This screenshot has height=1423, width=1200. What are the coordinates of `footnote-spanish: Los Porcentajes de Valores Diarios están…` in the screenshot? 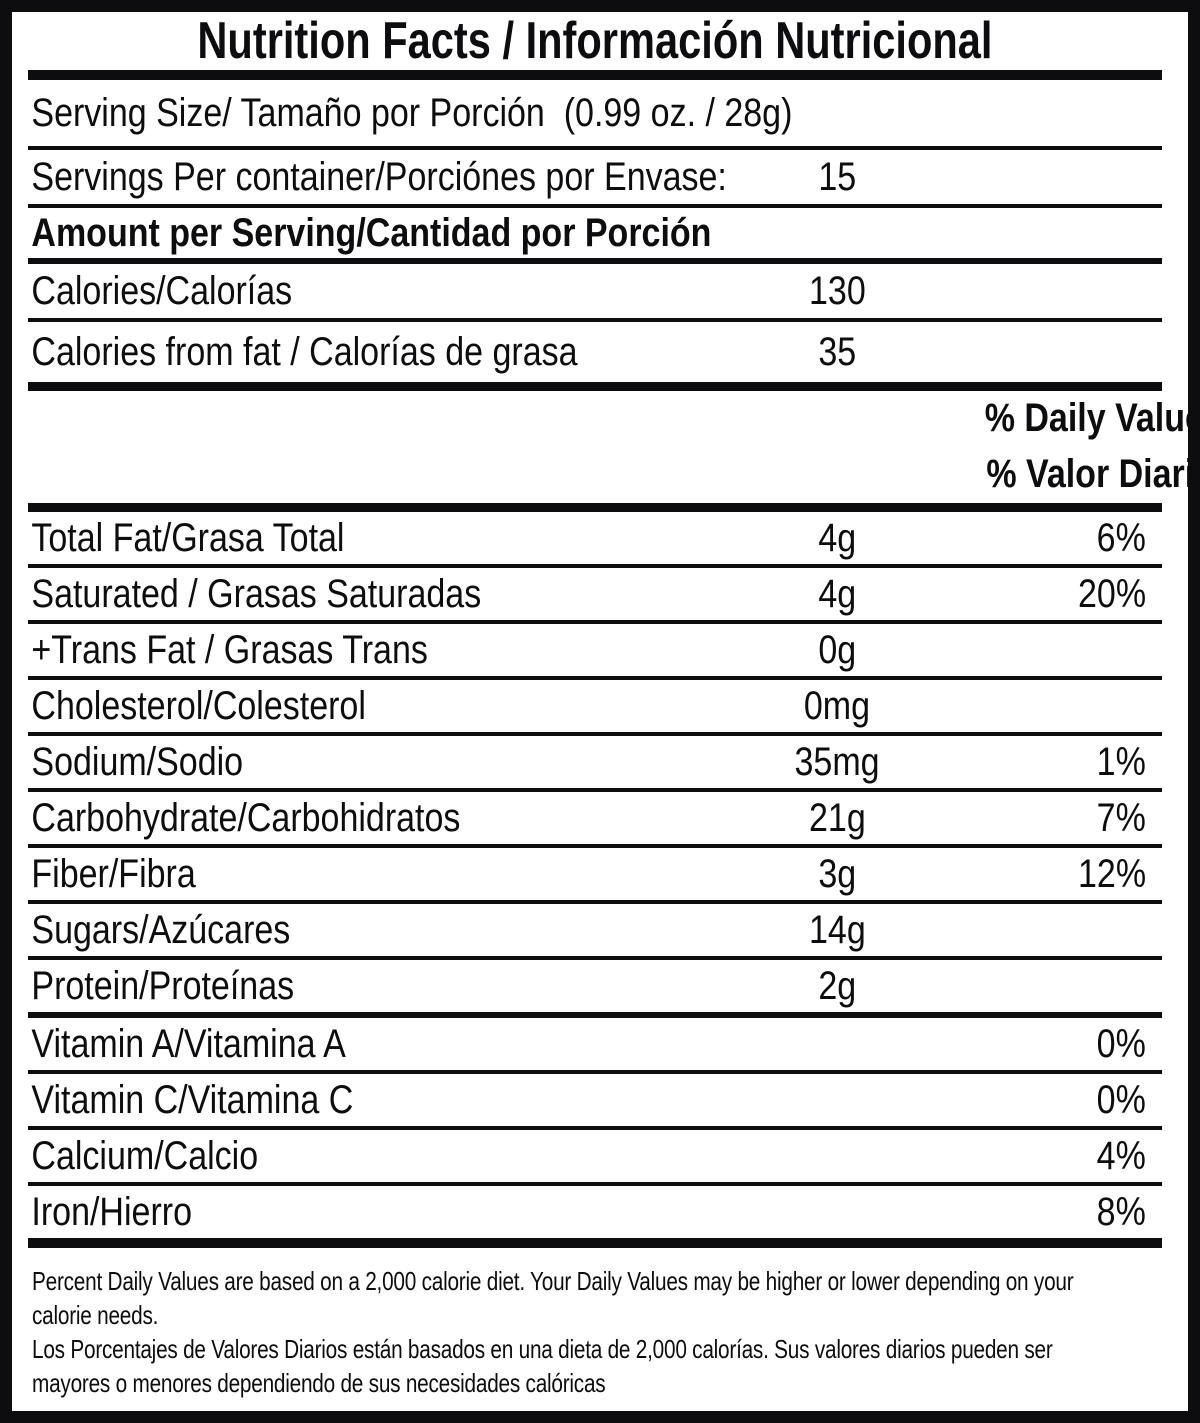 It's located at (542, 1366).